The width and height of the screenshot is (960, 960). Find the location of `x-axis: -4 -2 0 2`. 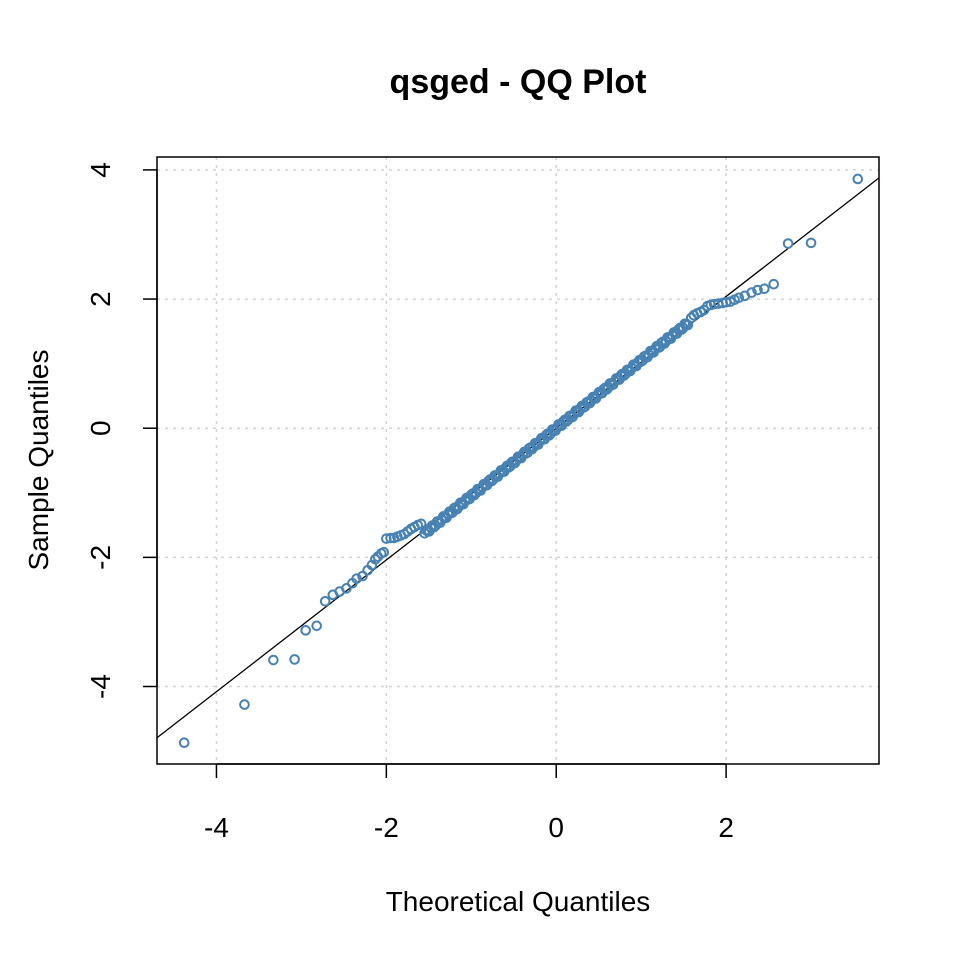

x-axis: -4 -2 0 2 is located at coordinates (469, 803).